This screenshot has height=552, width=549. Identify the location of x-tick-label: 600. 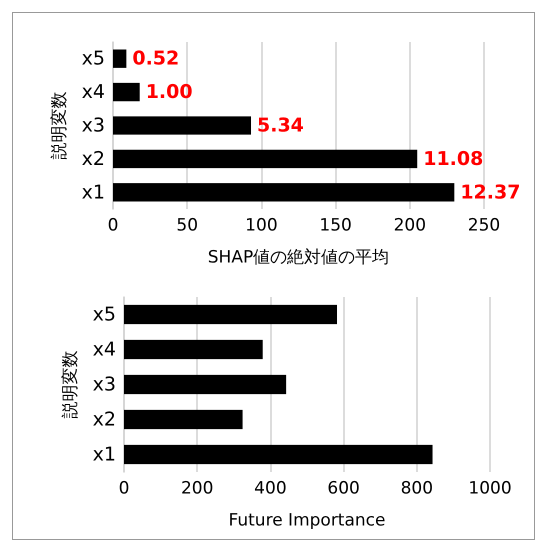
(343, 488).